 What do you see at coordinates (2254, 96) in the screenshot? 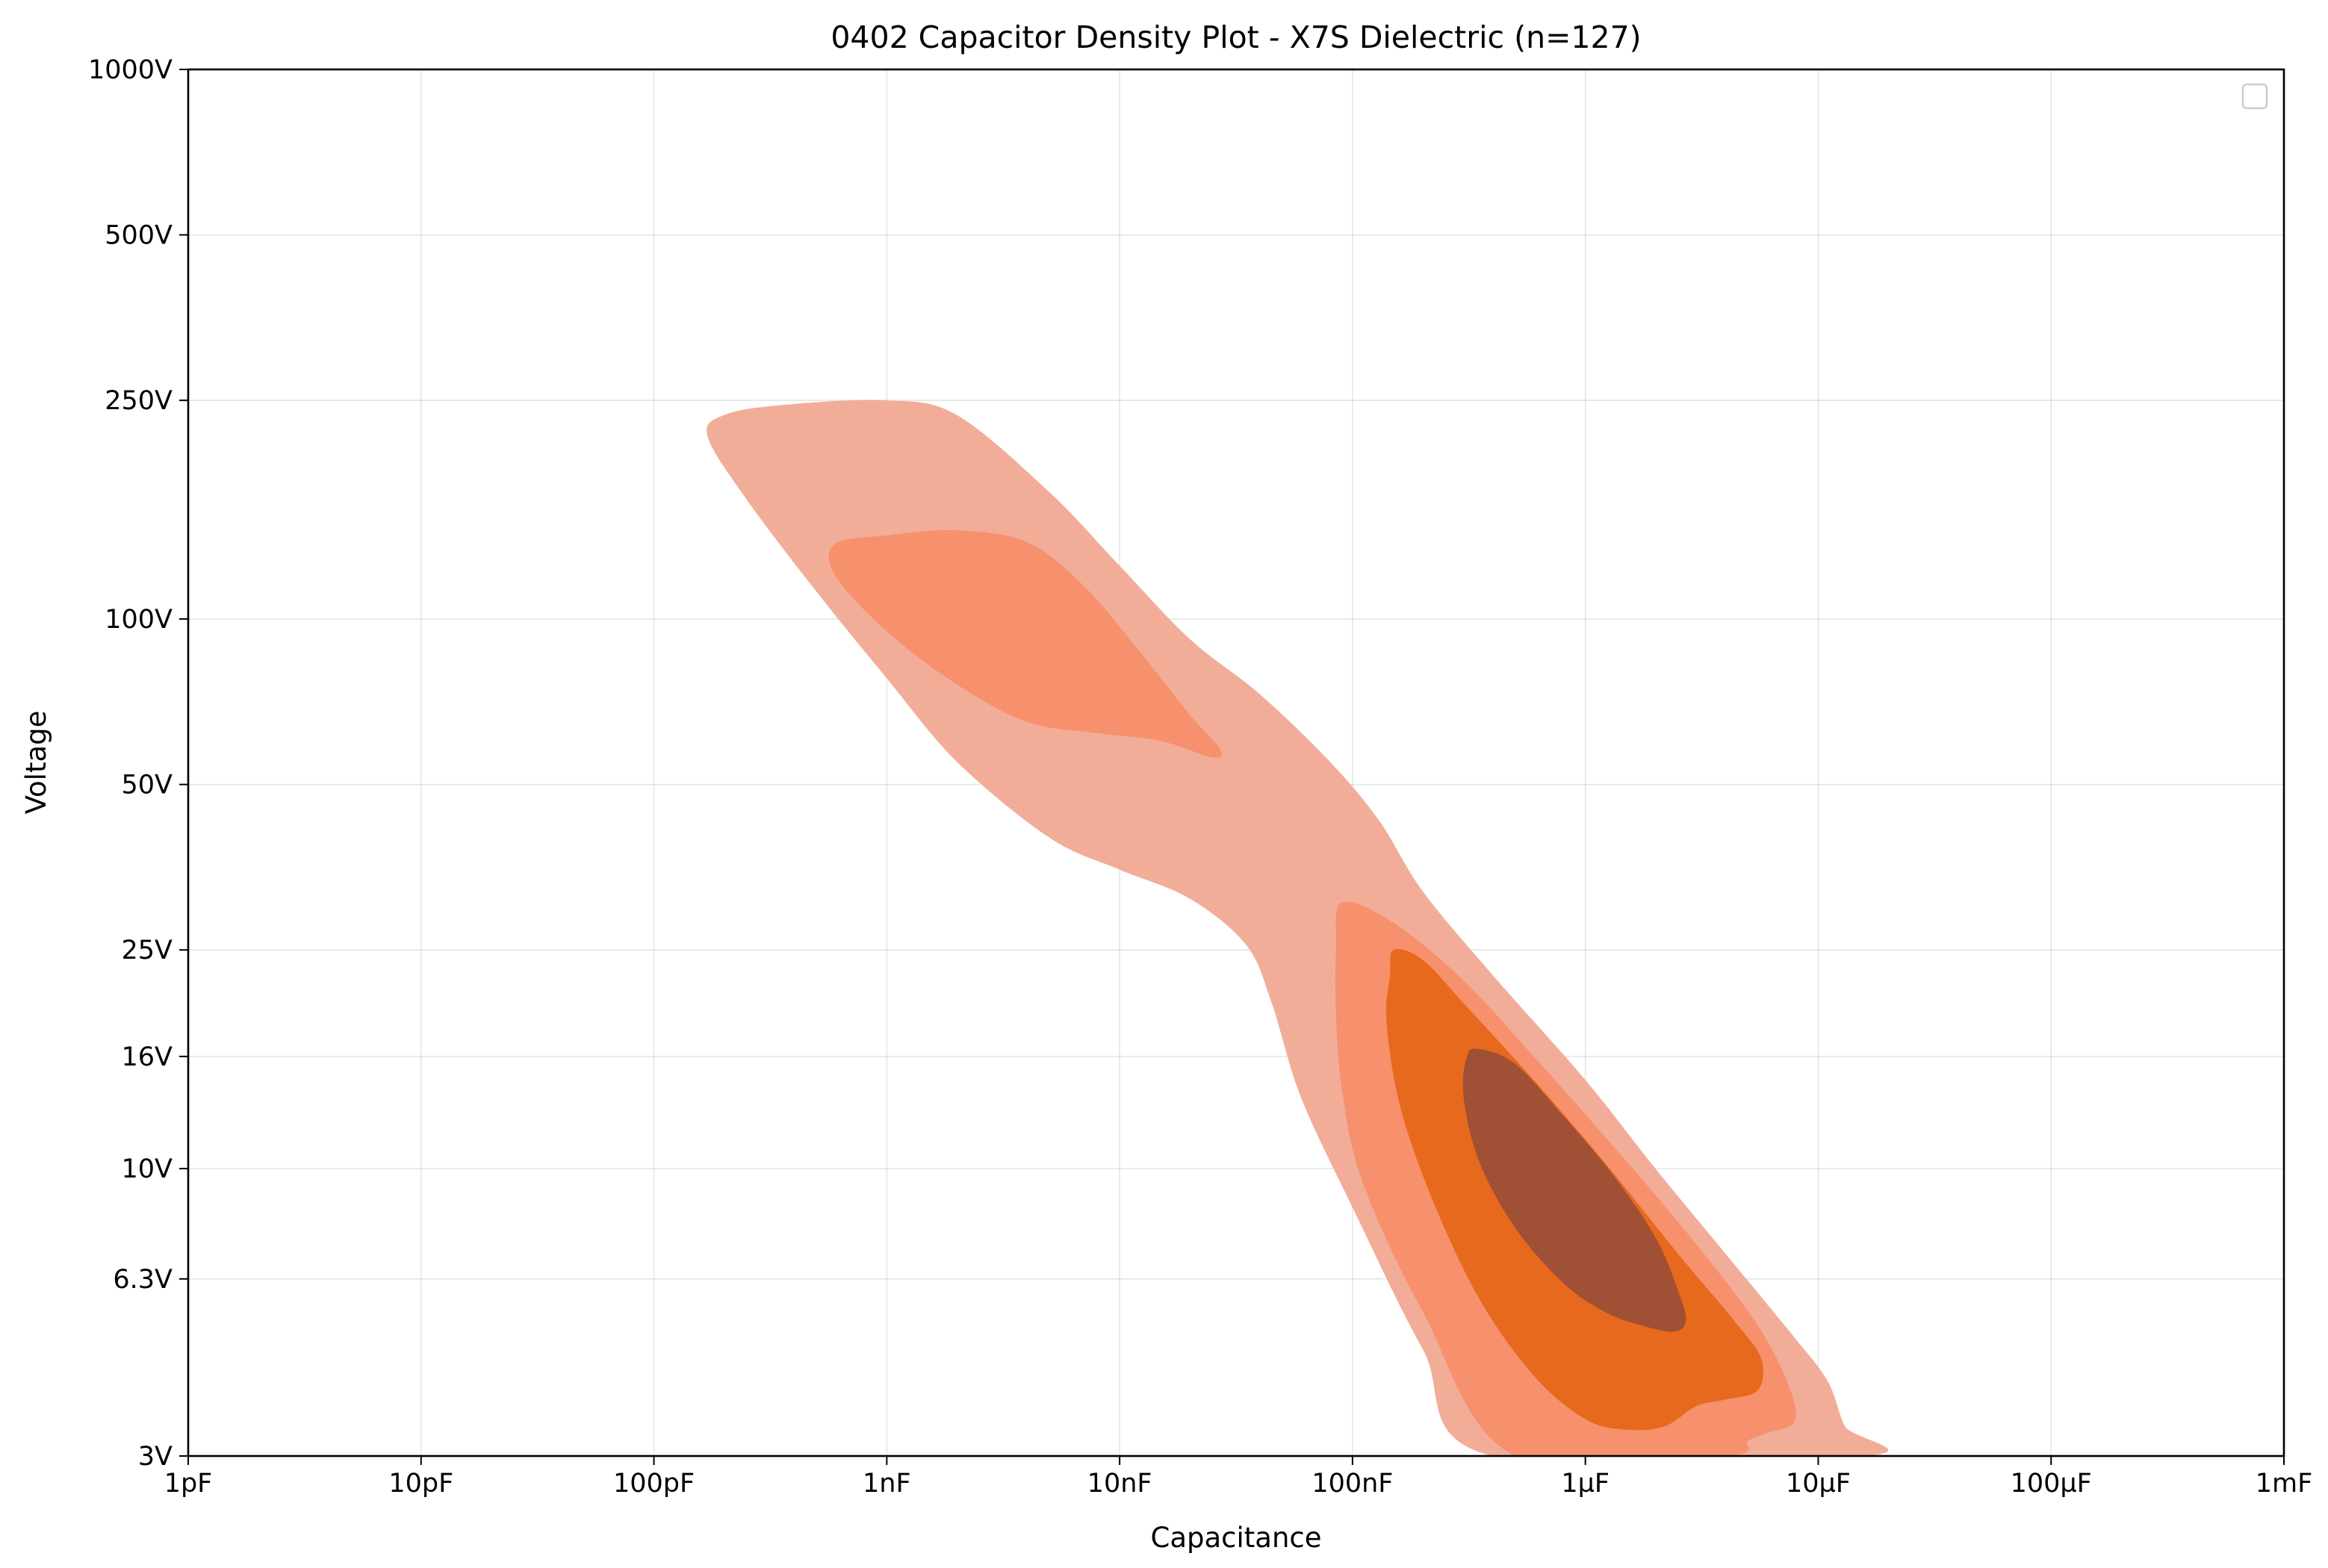
I see `legend-box` at bounding box center [2254, 96].